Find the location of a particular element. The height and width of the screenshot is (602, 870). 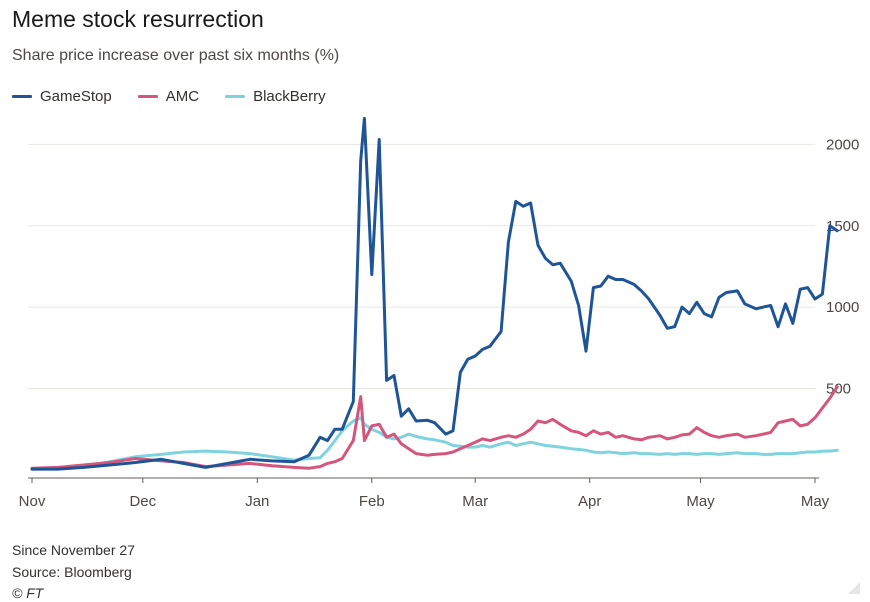

legend-item-amc: AMC is located at coordinates (168, 96).